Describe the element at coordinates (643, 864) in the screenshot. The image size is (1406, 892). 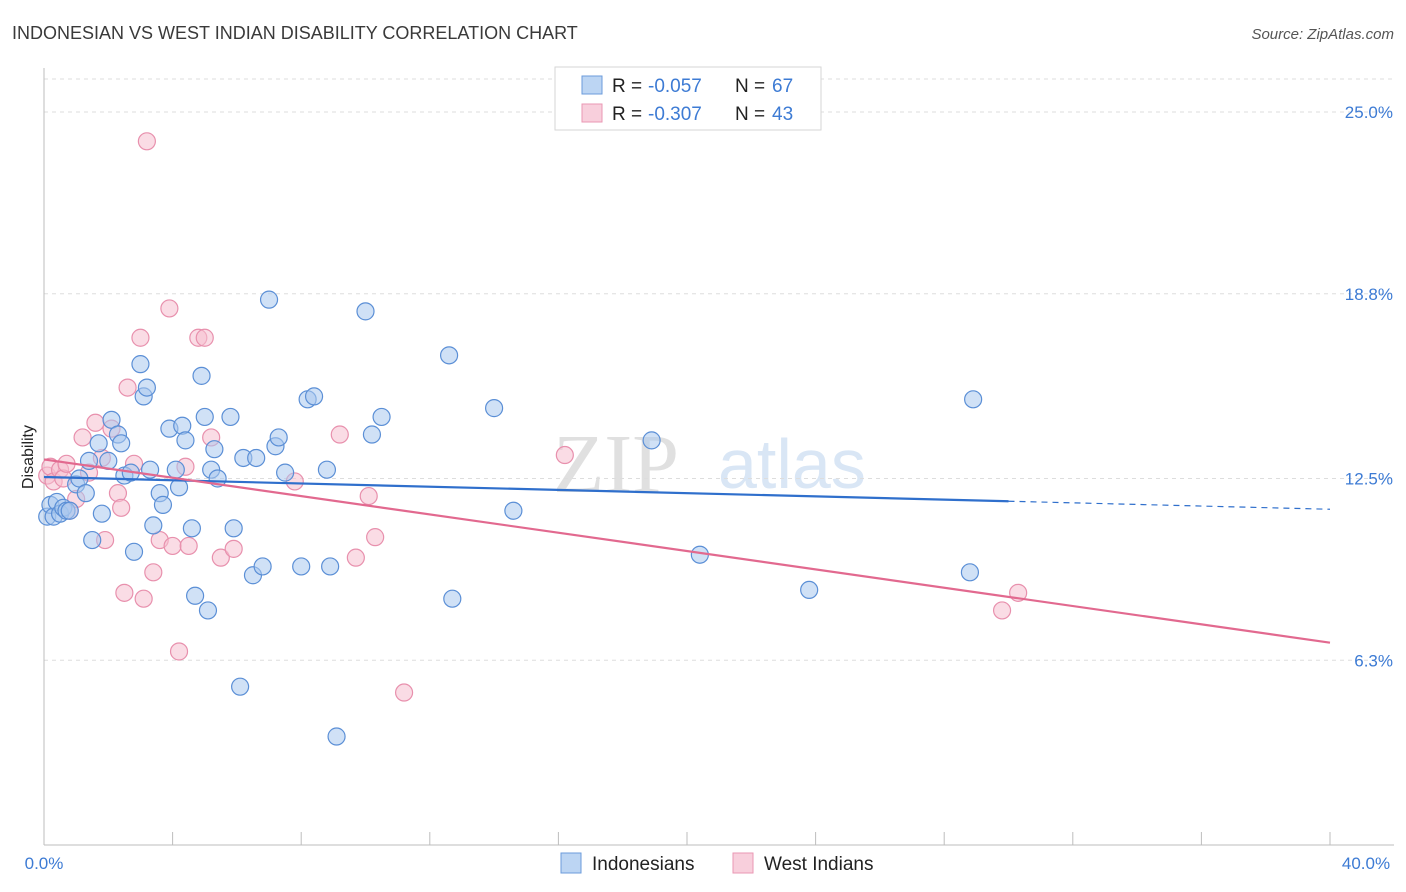
I see `bottom-legend-indonesians: Indonesians` at that location.